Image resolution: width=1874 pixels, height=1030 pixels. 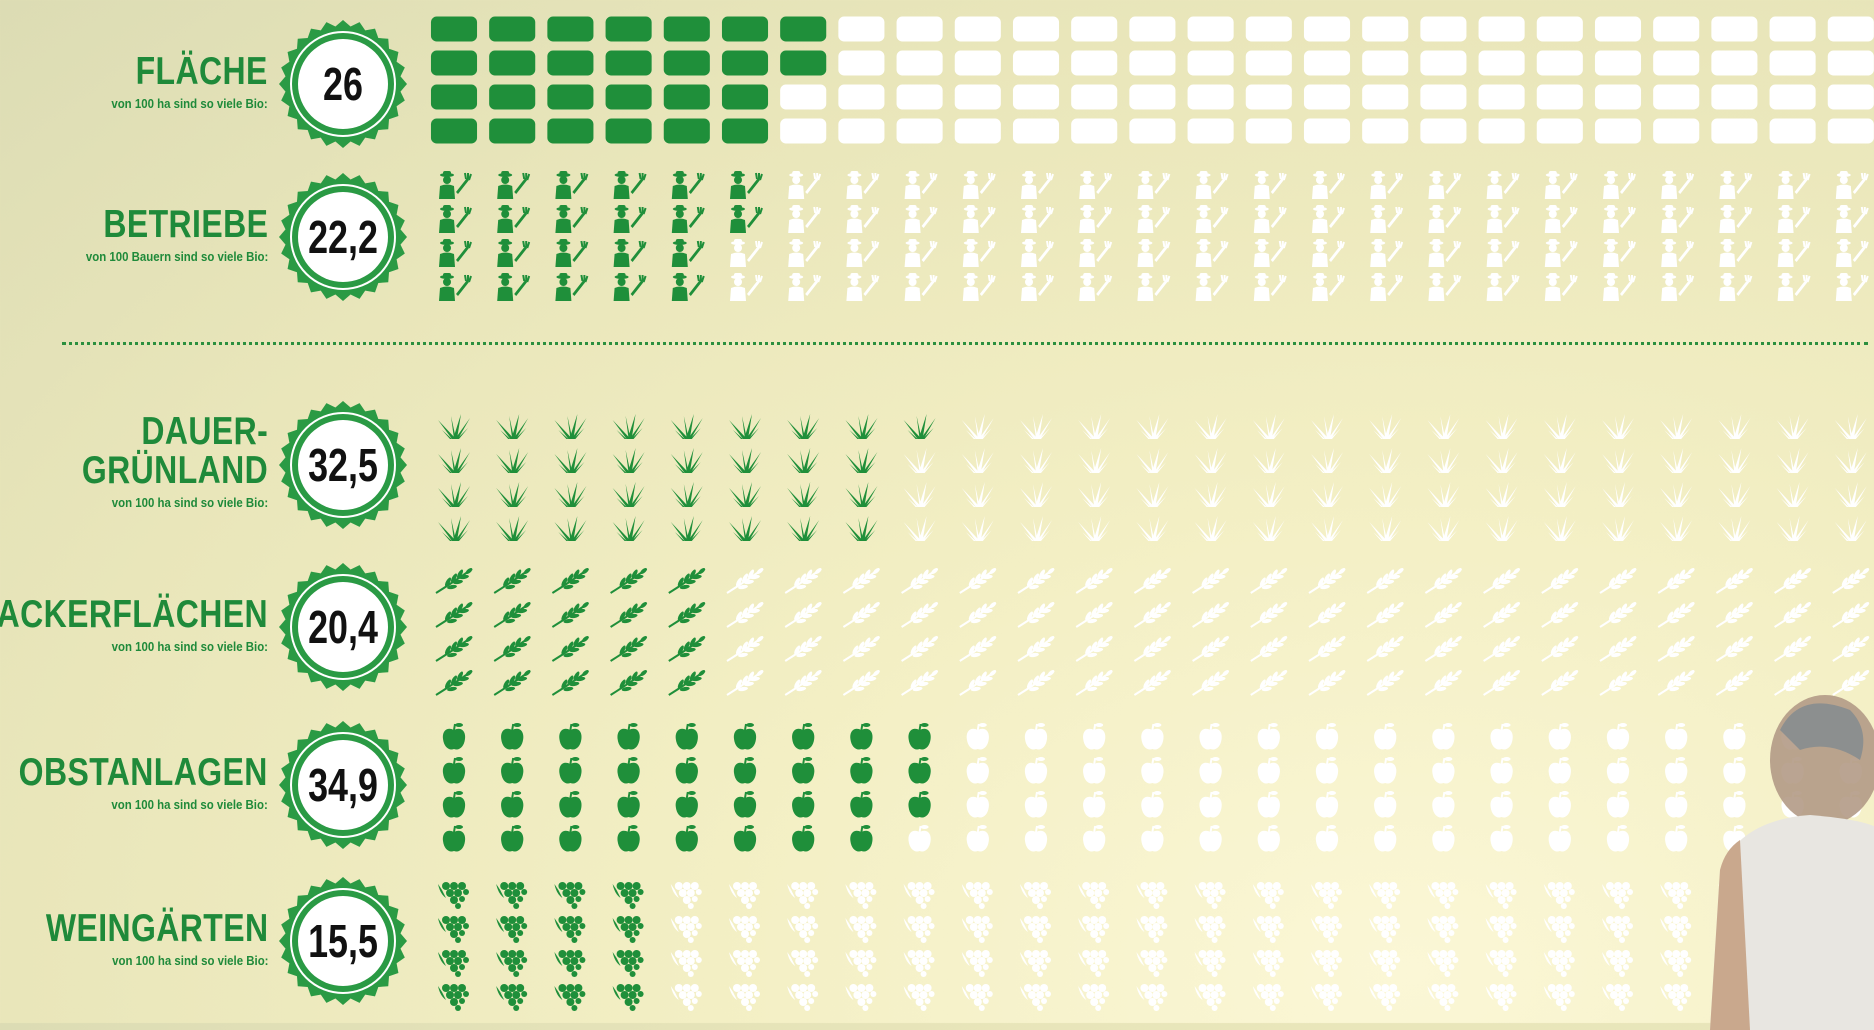 What do you see at coordinates (134, 782) in the screenshot?
I see `obst-label: OBSTANLAGEN von 100 ha sind so viele Bio:` at bounding box center [134, 782].